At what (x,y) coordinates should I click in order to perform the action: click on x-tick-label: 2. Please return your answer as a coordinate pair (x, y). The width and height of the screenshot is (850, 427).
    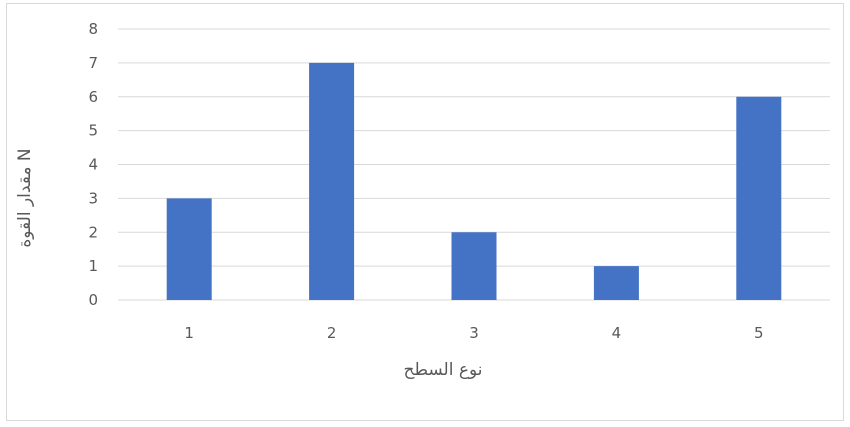
    Looking at the image, I should click on (332, 333).